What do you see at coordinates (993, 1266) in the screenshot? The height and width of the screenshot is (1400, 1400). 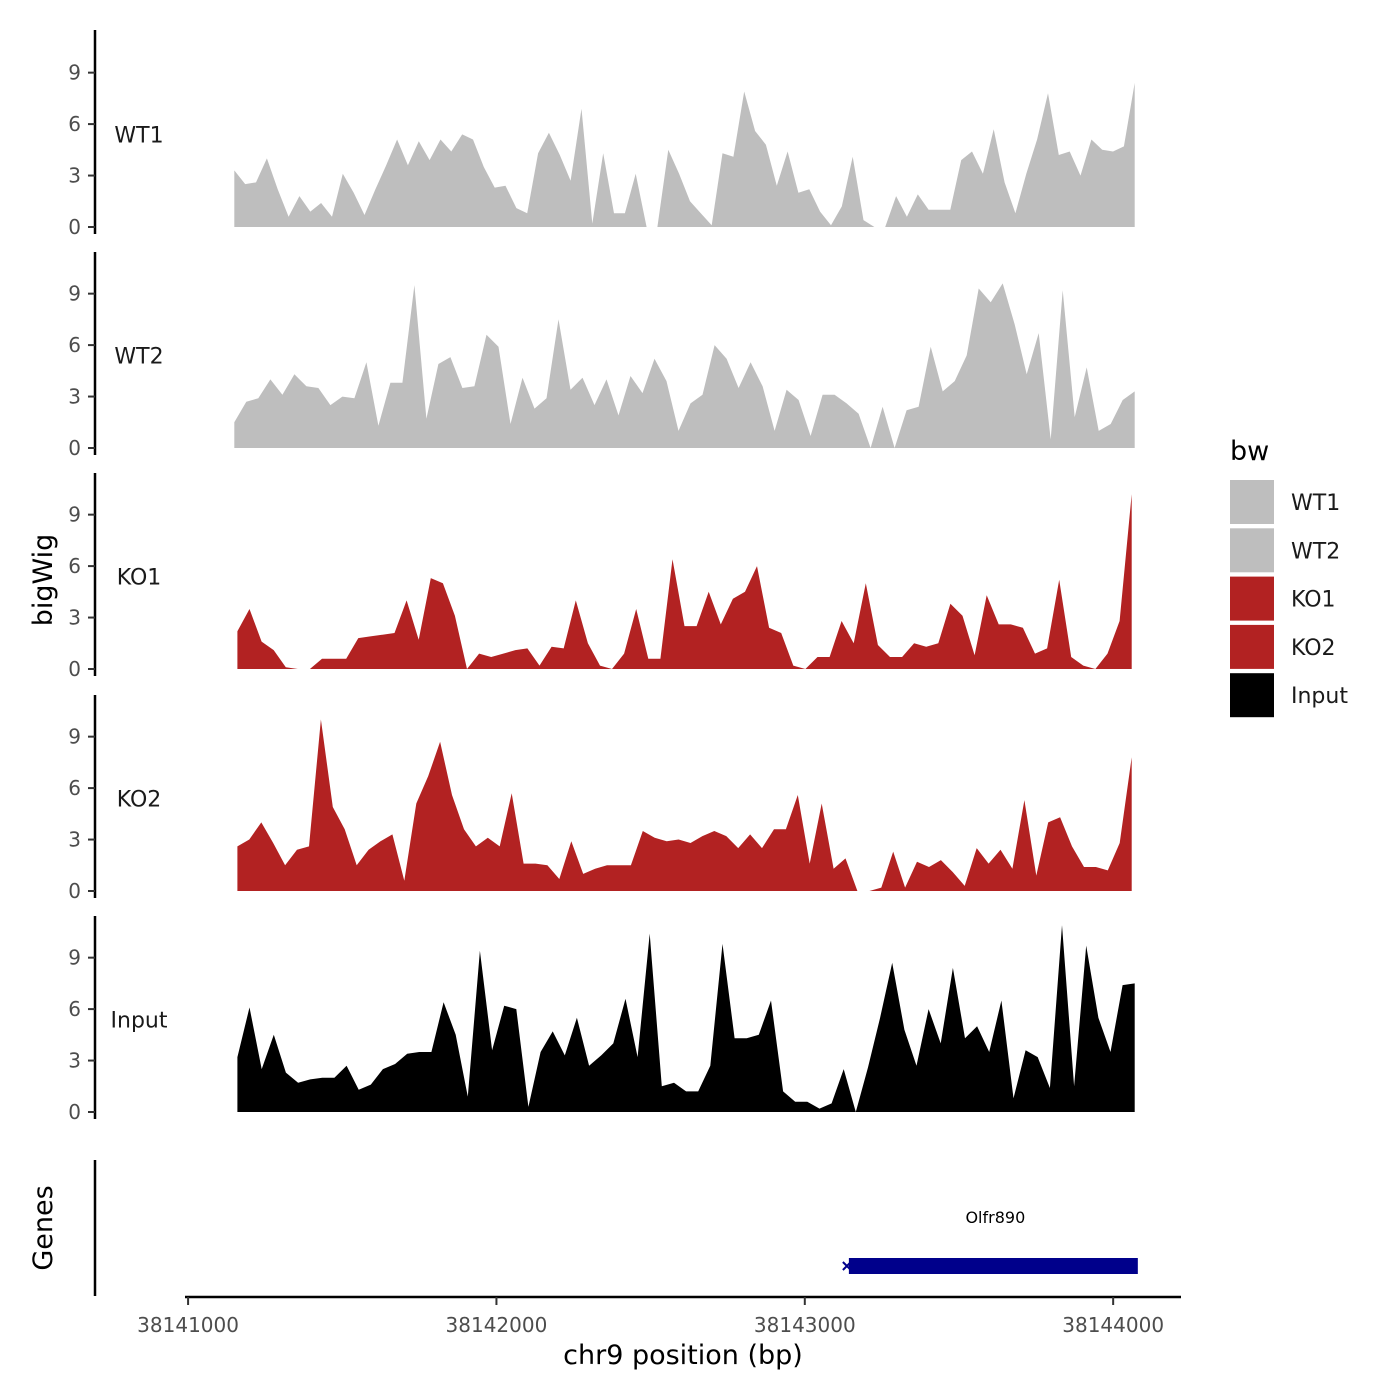 I see `gene-body` at bounding box center [993, 1266].